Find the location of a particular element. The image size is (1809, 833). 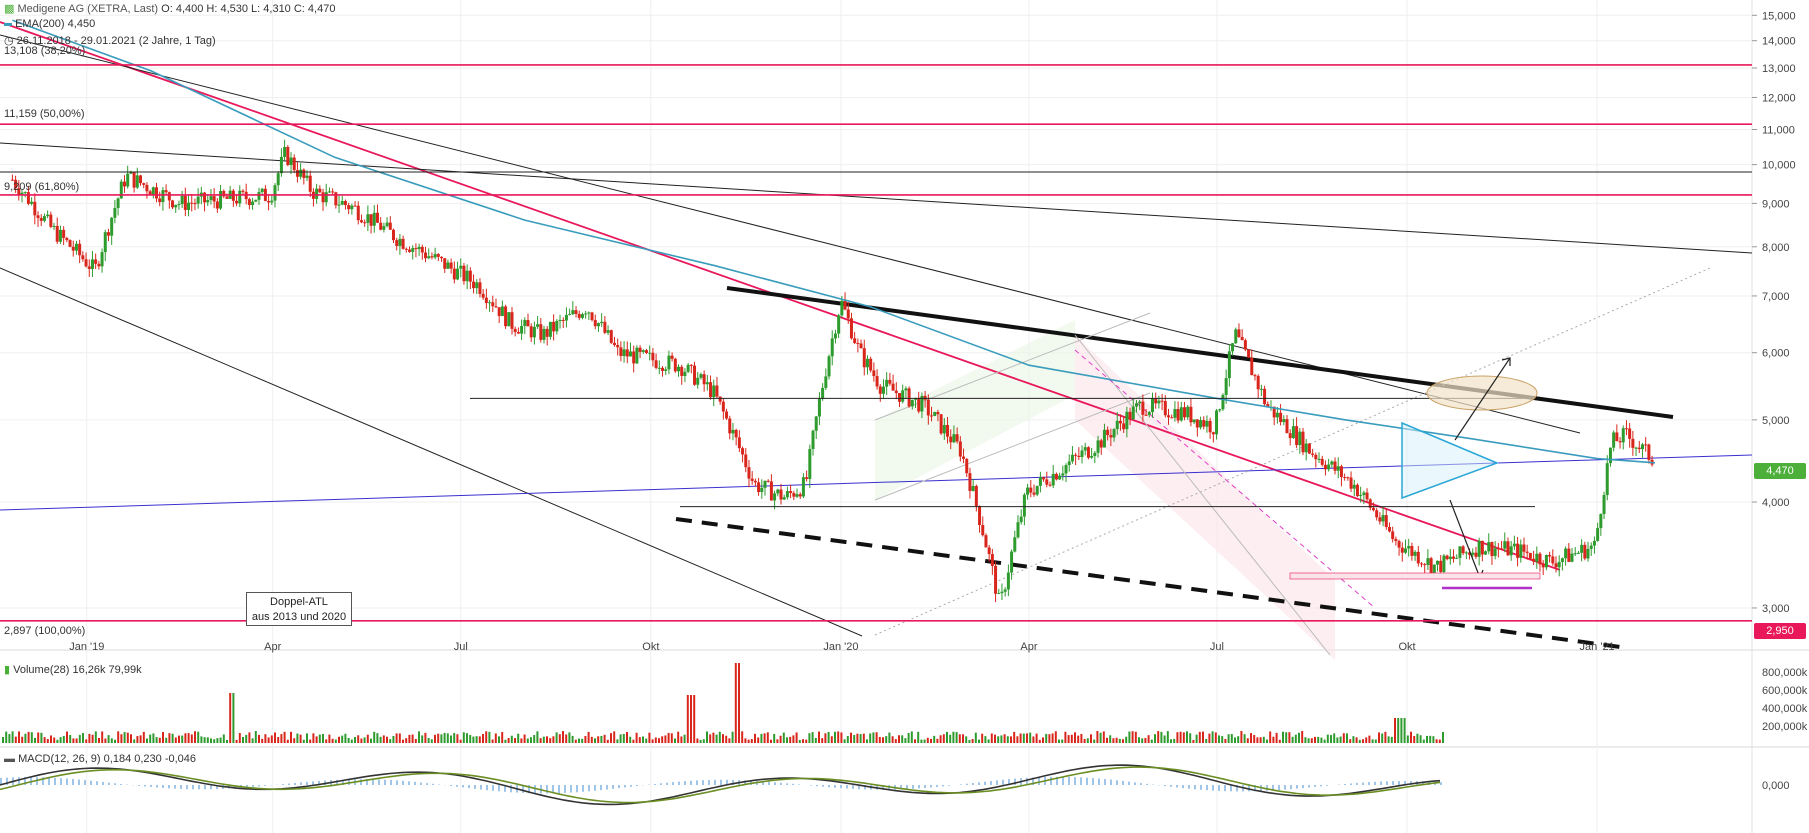

annotation-box: Doppel-ATL aus 2013 und 2020 is located at coordinates (299, 609).